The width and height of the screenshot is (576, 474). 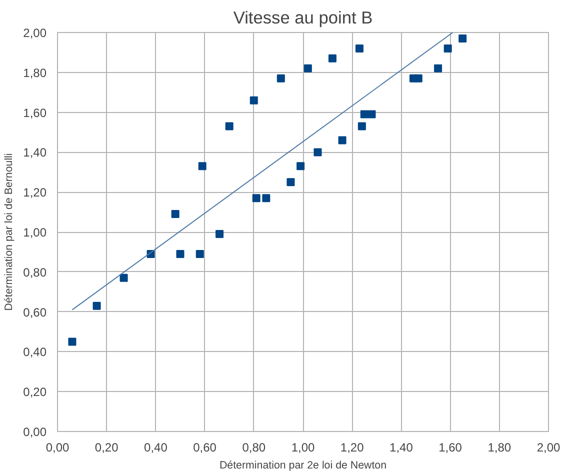 I want to click on x-tick-label: 1,80, so click(x=500, y=447).